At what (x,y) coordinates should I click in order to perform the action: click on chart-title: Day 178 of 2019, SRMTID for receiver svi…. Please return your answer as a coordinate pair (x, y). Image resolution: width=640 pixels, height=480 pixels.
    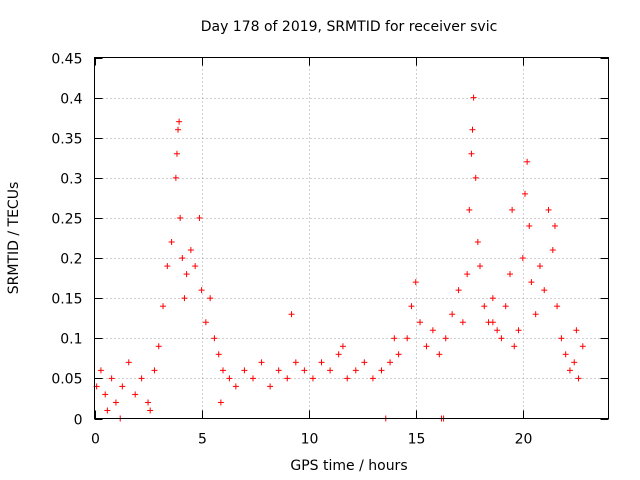
    Looking at the image, I should click on (349, 27).